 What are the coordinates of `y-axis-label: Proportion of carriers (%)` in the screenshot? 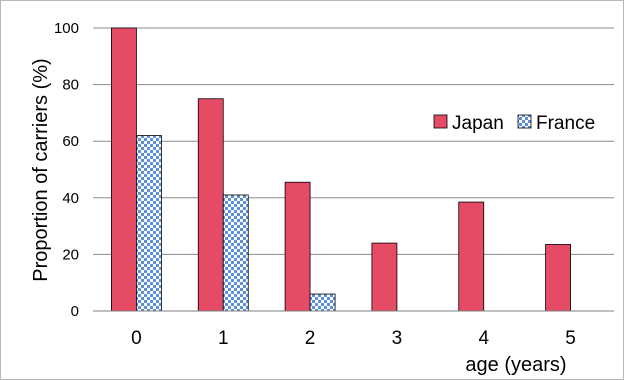 It's located at (41, 169).